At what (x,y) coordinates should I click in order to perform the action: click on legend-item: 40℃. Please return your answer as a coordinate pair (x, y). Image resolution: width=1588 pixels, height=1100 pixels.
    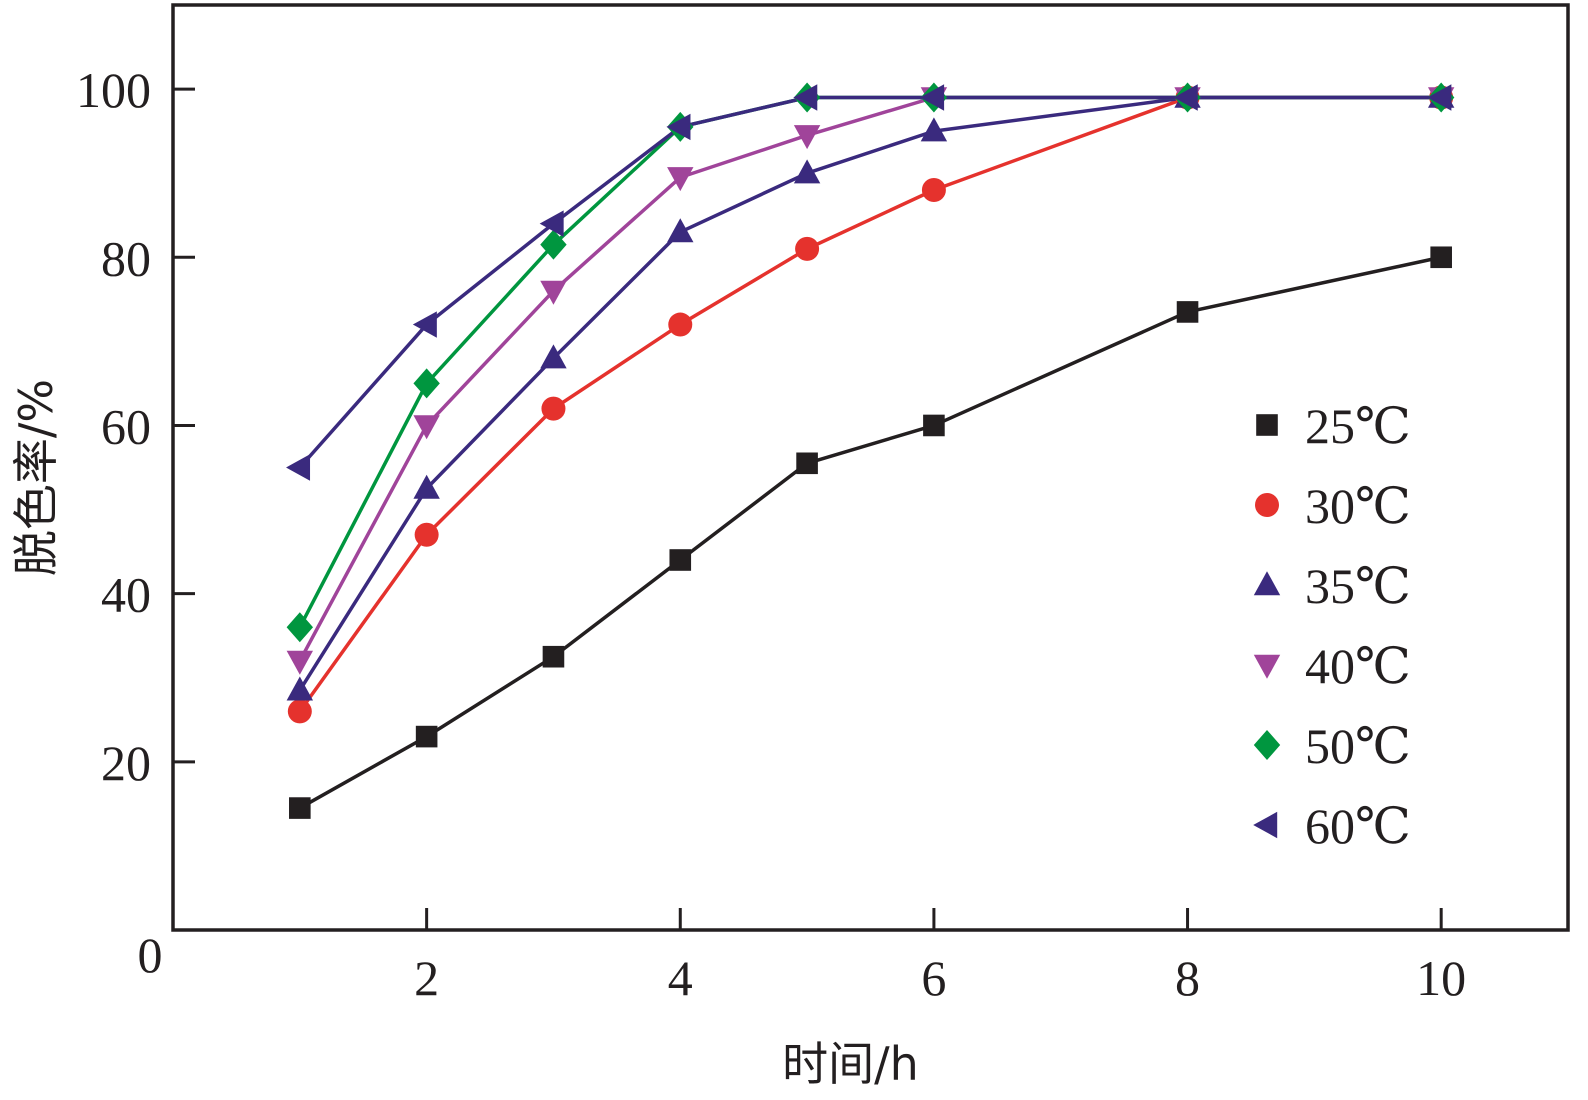
    Looking at the image, I should click on (1332, 666).